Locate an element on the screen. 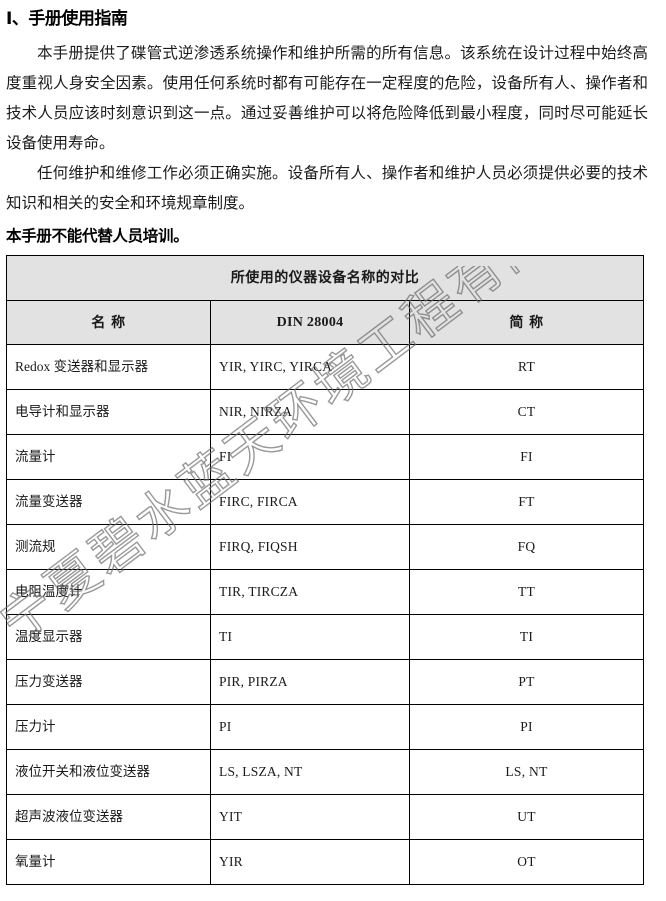 This screenshot has width=666, height=901. cell-abbr: PT is located at coordinates (526, 682).